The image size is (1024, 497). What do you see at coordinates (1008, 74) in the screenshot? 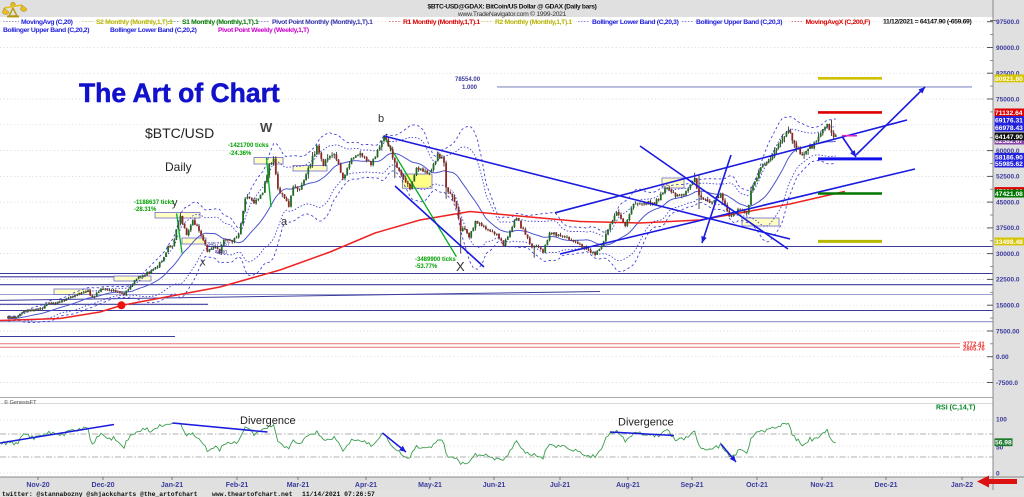
I see `svg-text: 82500.0` at bounding box center [1008, 74].